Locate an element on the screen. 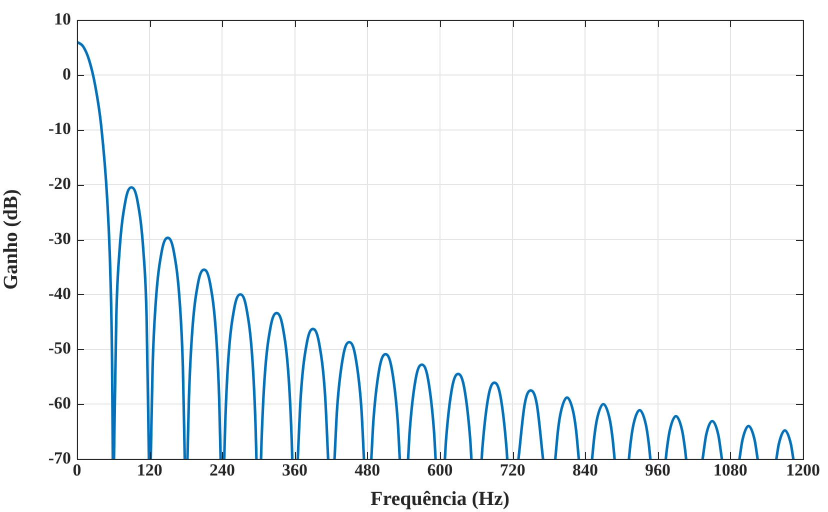 This screenshot has height=512, width=828. y-tick-label: -30 is located at coordinates (59, 238).